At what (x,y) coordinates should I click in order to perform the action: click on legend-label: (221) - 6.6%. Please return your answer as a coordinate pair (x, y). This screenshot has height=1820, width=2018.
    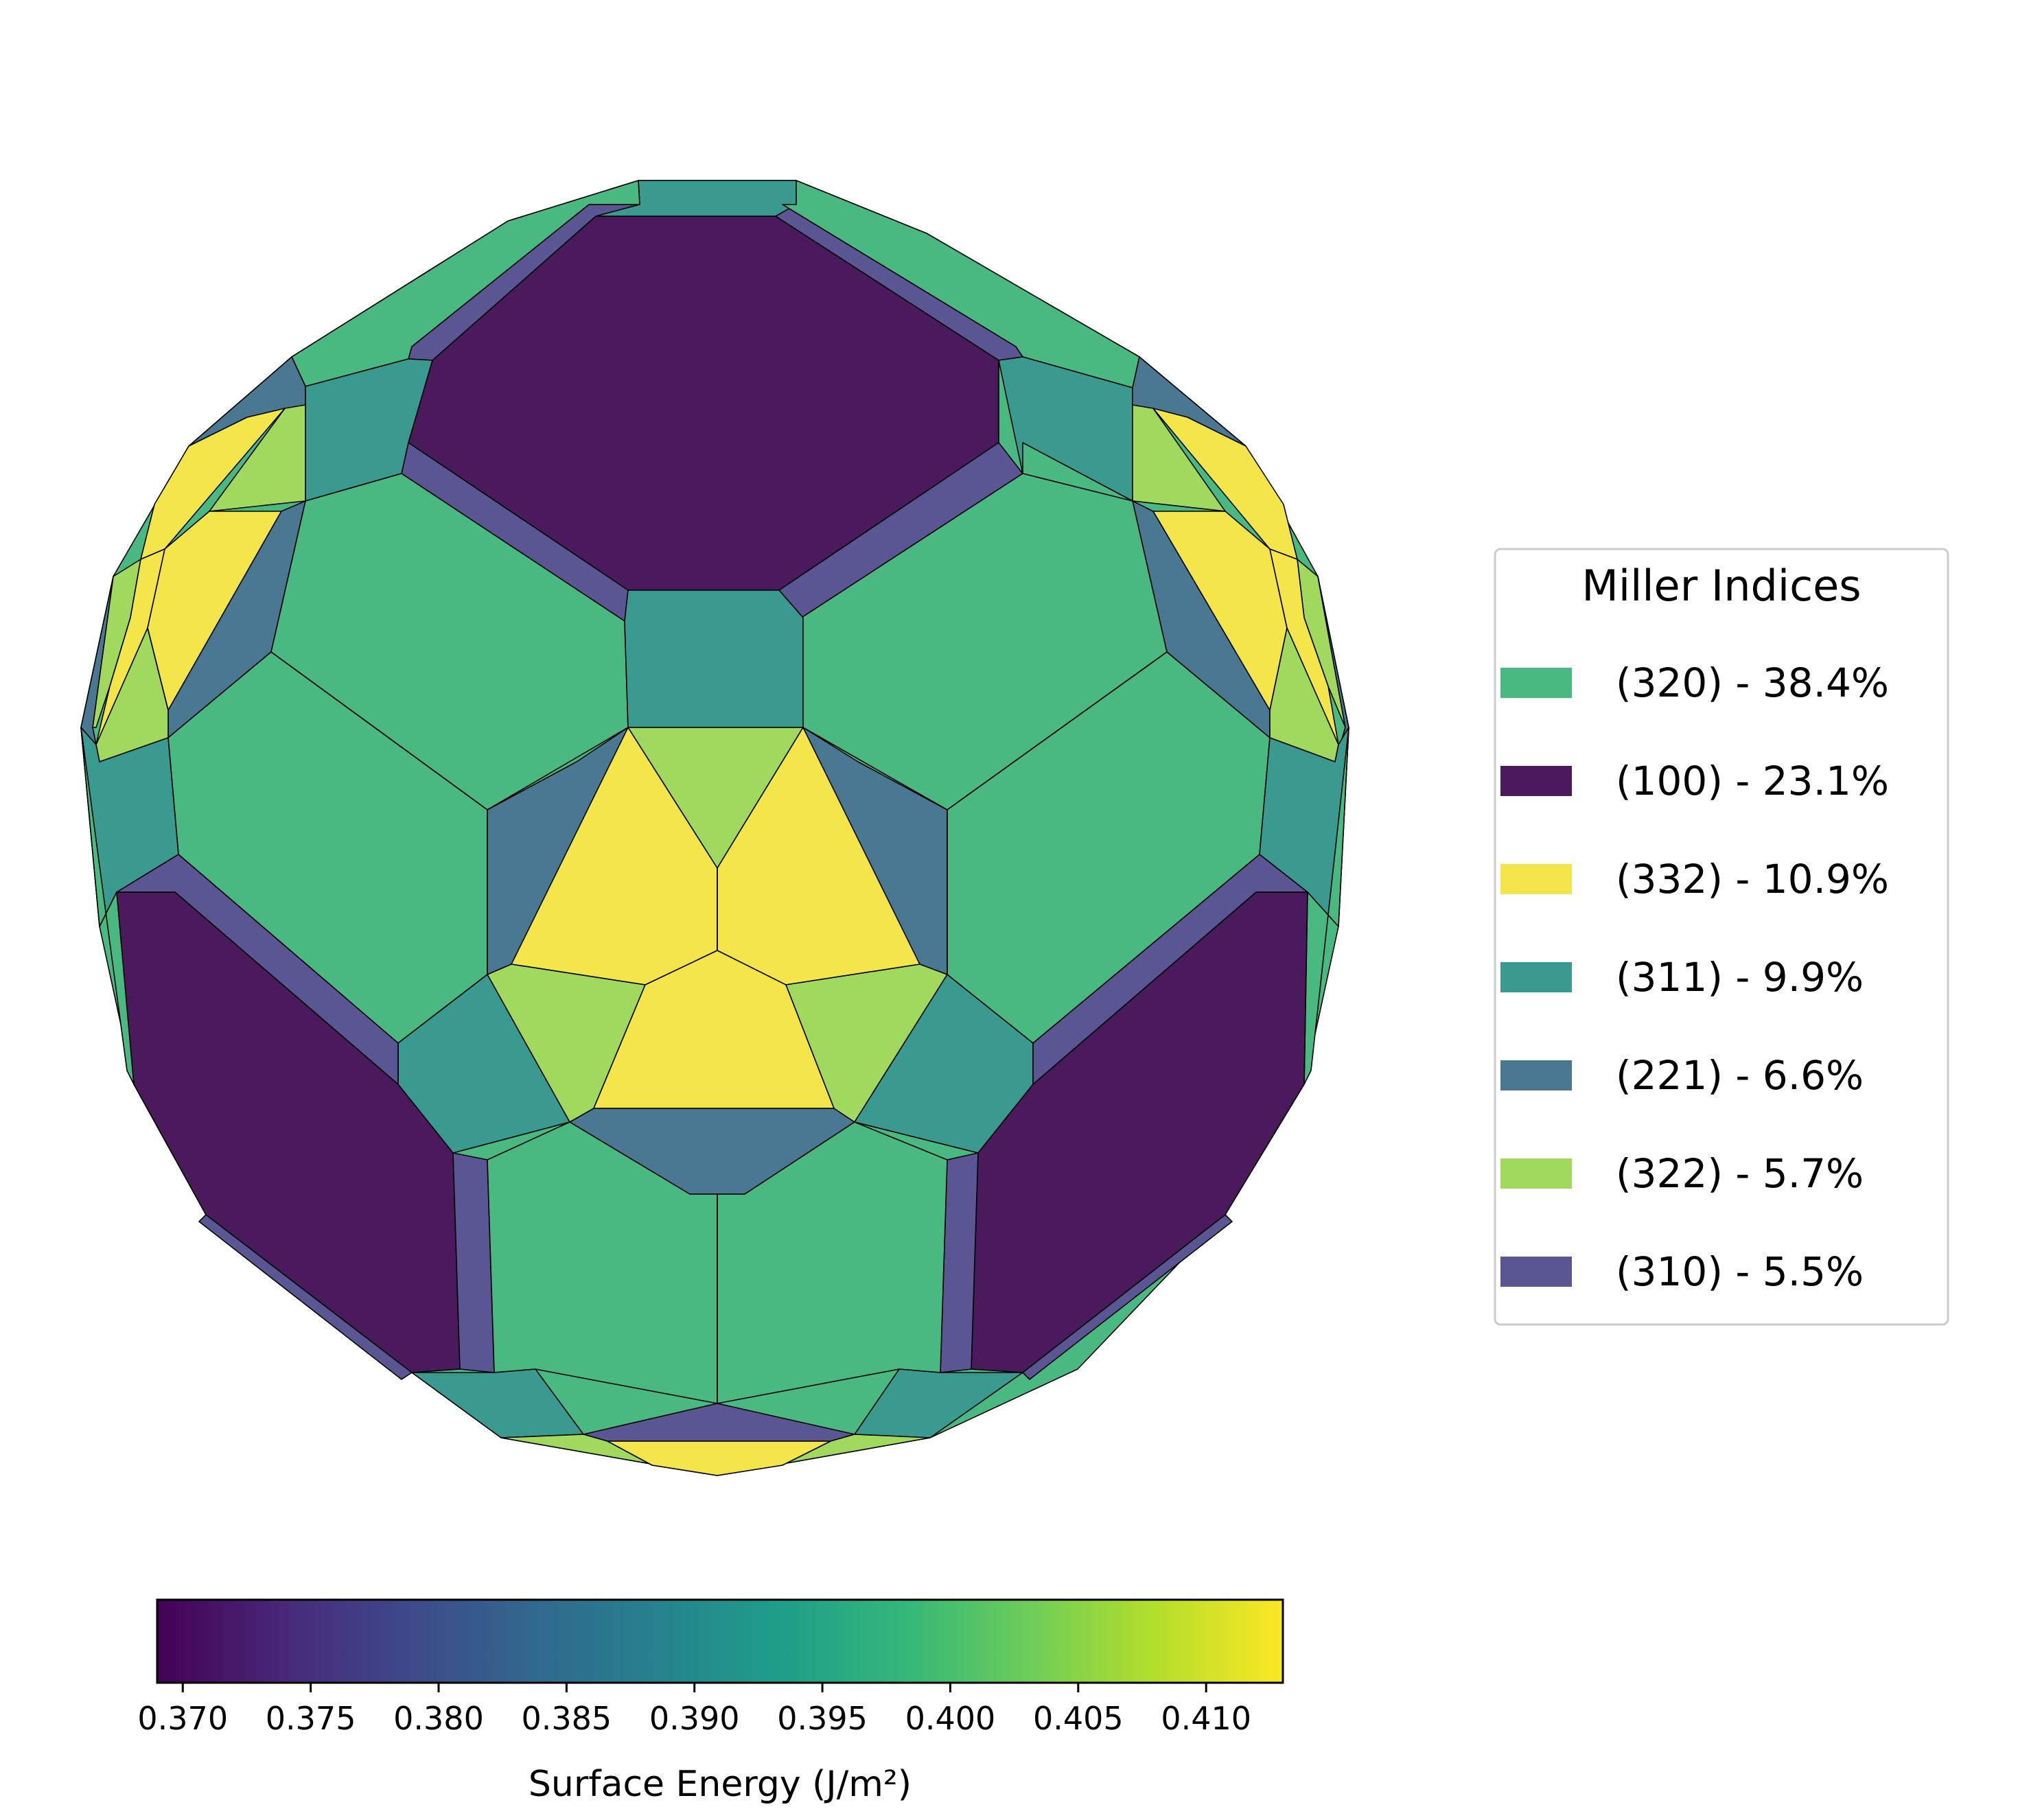
    Looking at the image, I should click on (1740, 1075).